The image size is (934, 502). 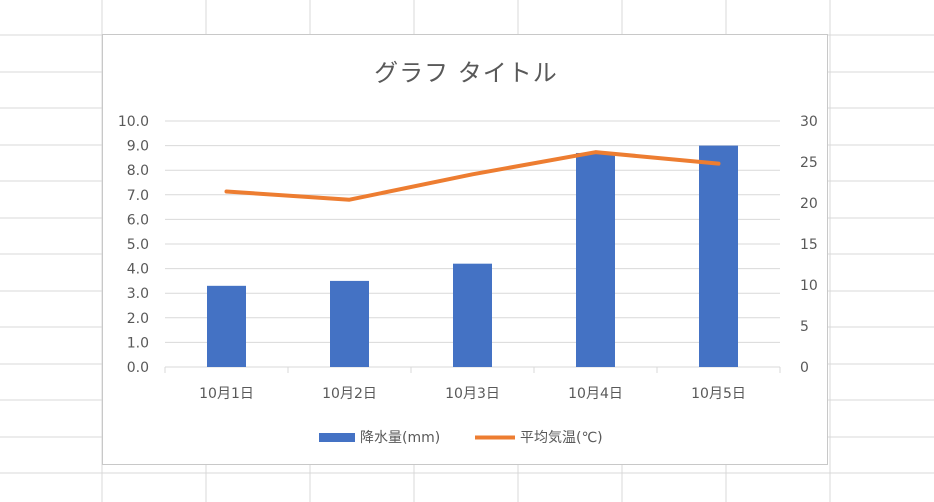 I want to click on legend: 降水量(mm) 平均気温(℃), so click(x=461, y=438).